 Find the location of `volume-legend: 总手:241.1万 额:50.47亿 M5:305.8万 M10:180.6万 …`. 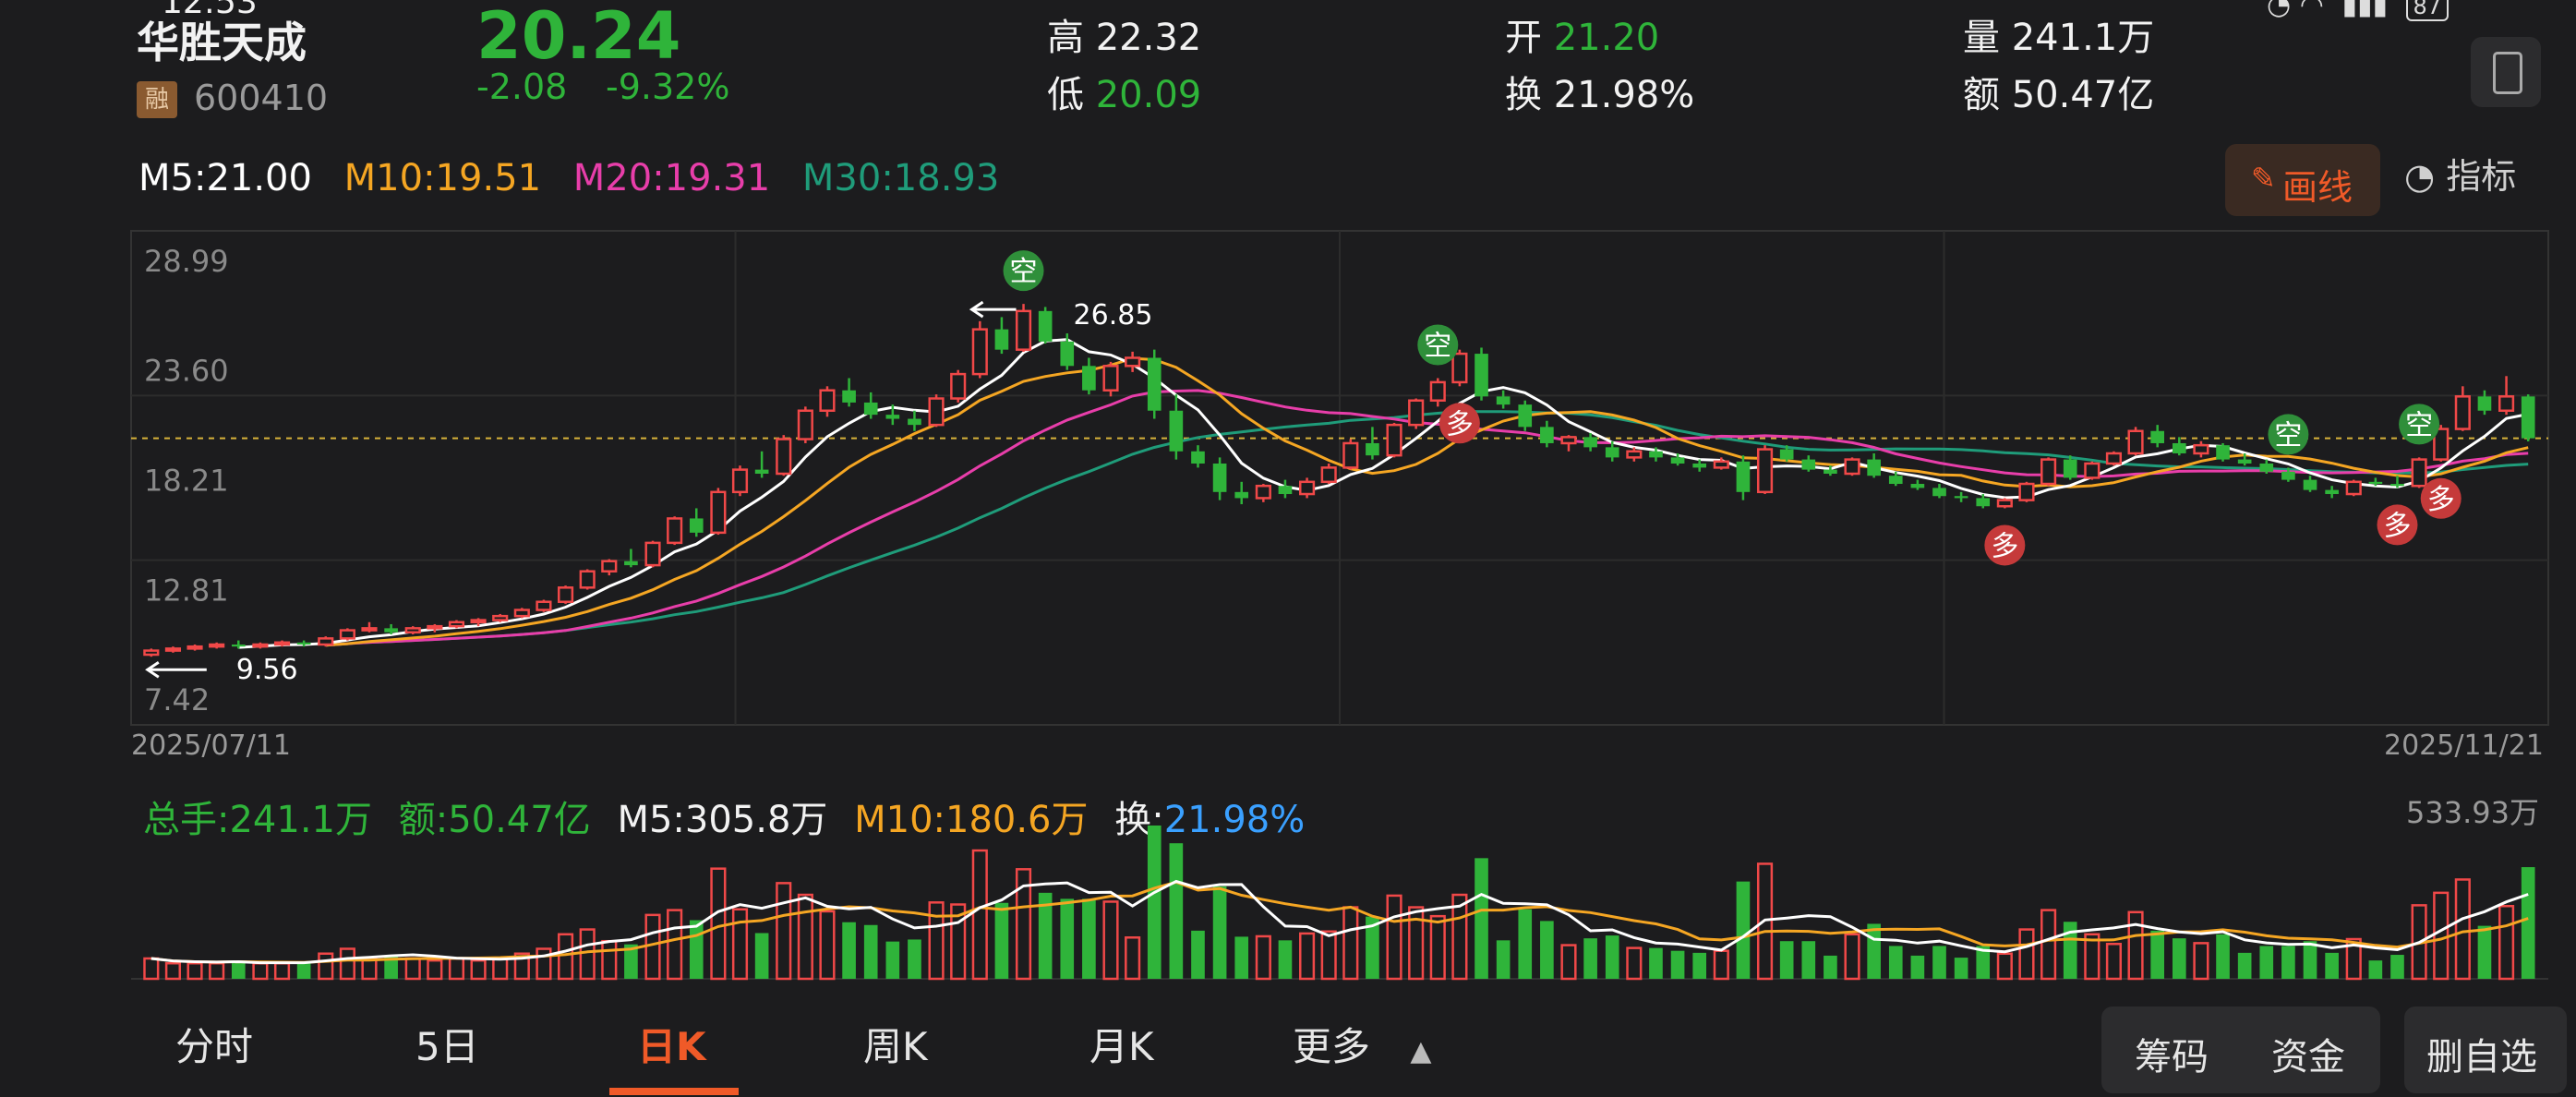

volume-legend: 总手:241.1万 额:50.47亿 M5:305.8万 M10:180.6万 … is located at coordinates (724, 816).